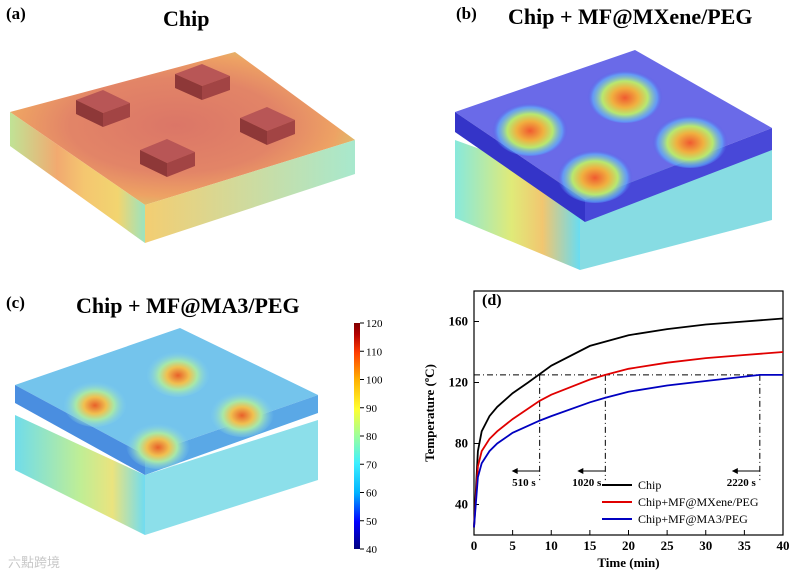  What do you see at coordinates (551, 545) in the screenshot?
I see `x-tick-label: 10` at bounding box center [551, 545].